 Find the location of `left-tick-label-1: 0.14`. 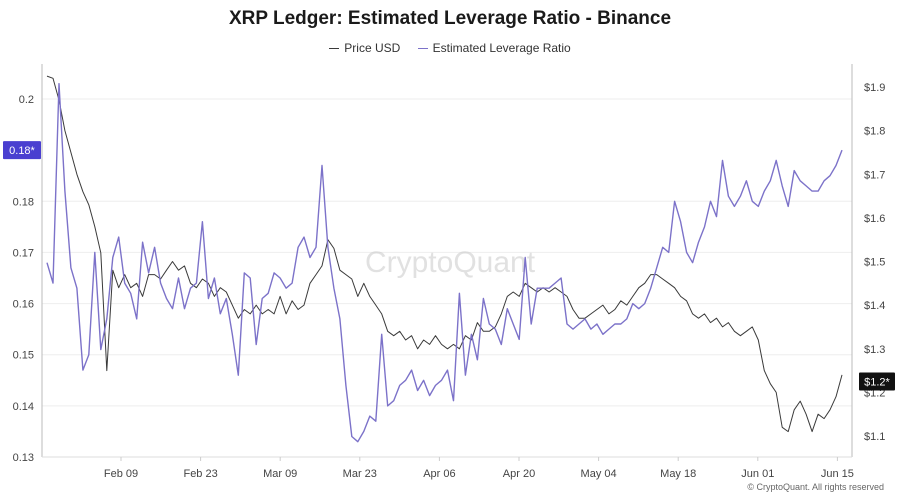

left-tick-label-1: 0.14 is located at coordinates (23, 407).